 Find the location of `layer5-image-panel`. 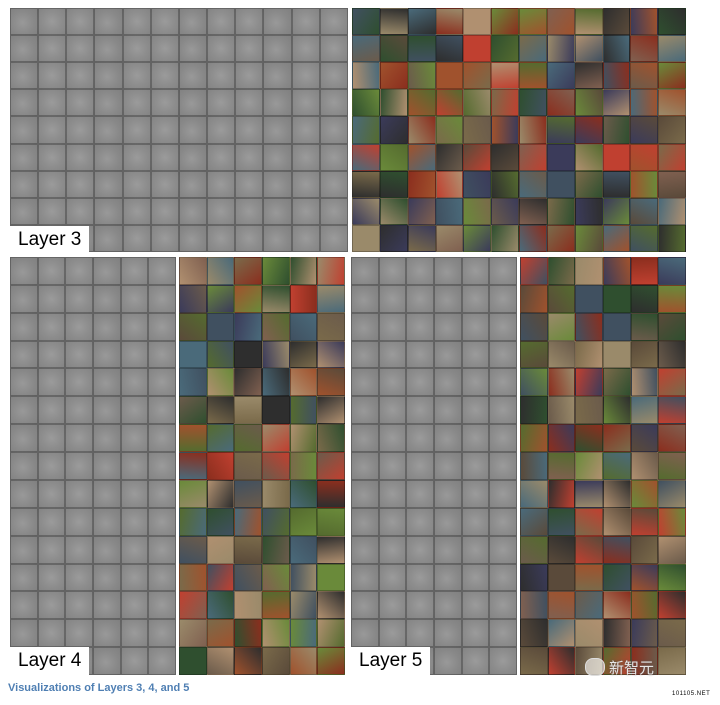

layer5-image-panel is located at coordinates (603, 466).